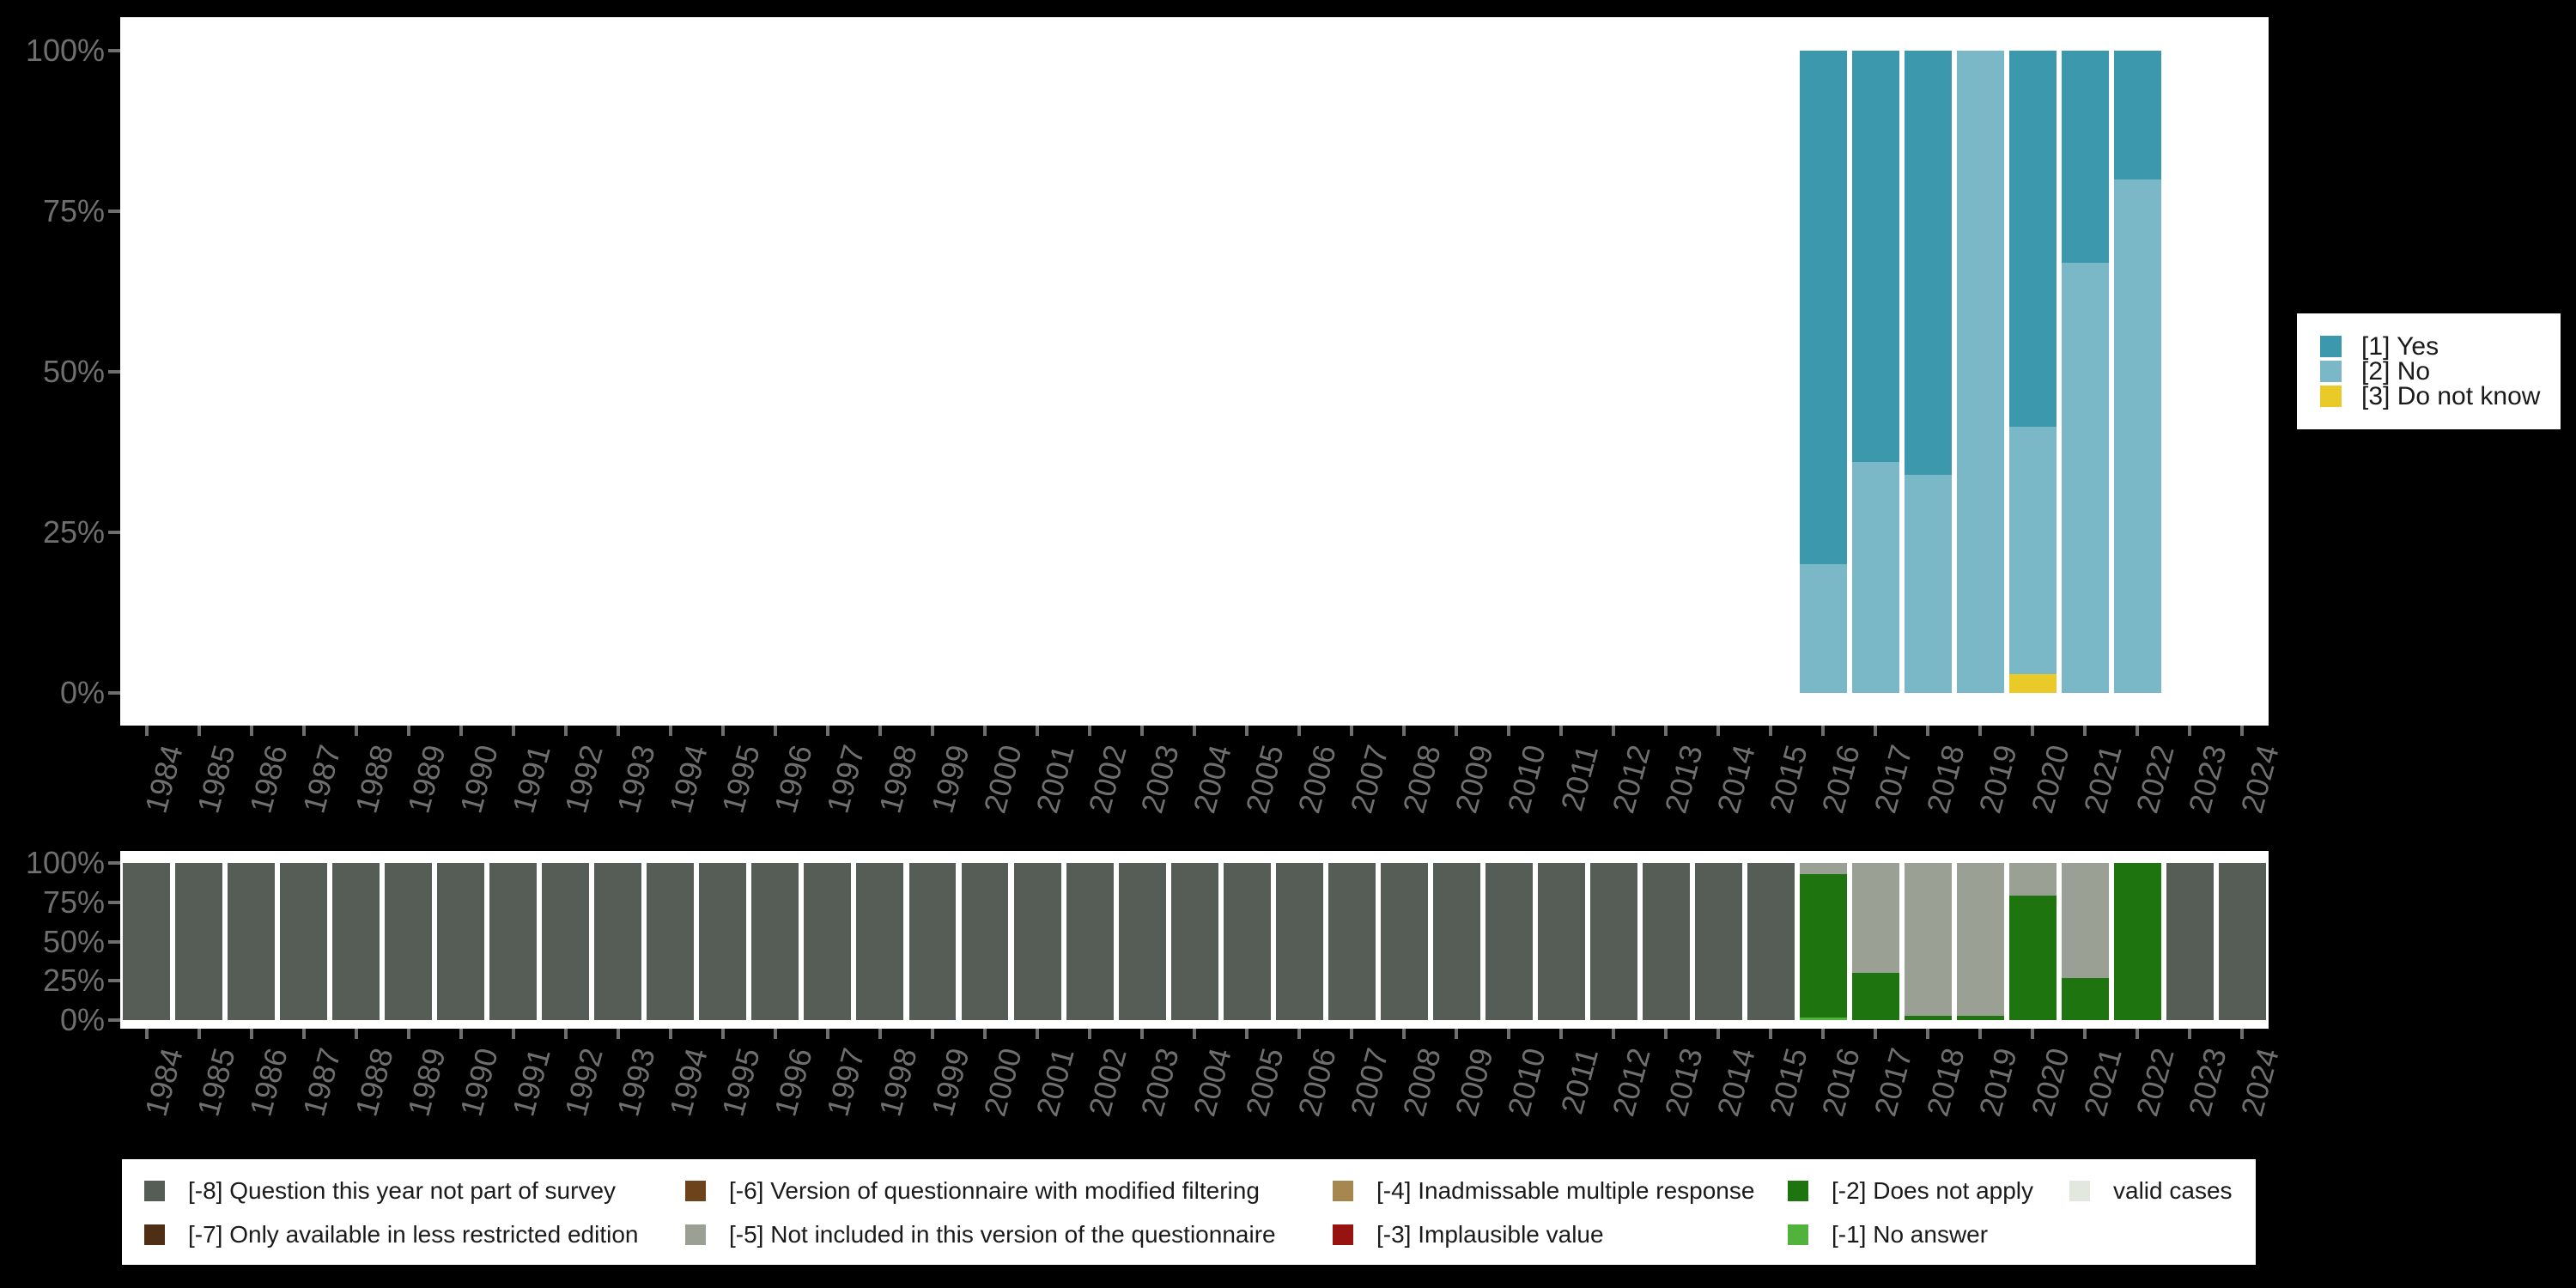  I want to click on bar-slot-2001, so click(1038, 941).